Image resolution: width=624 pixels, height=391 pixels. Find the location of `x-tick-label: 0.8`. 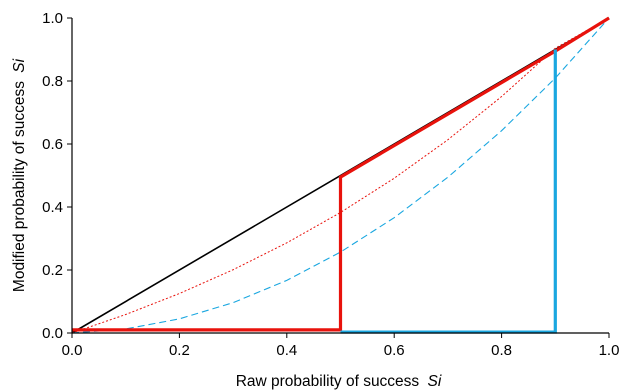

x-tick-label: 0.8 is located at coordinates (501, 350).